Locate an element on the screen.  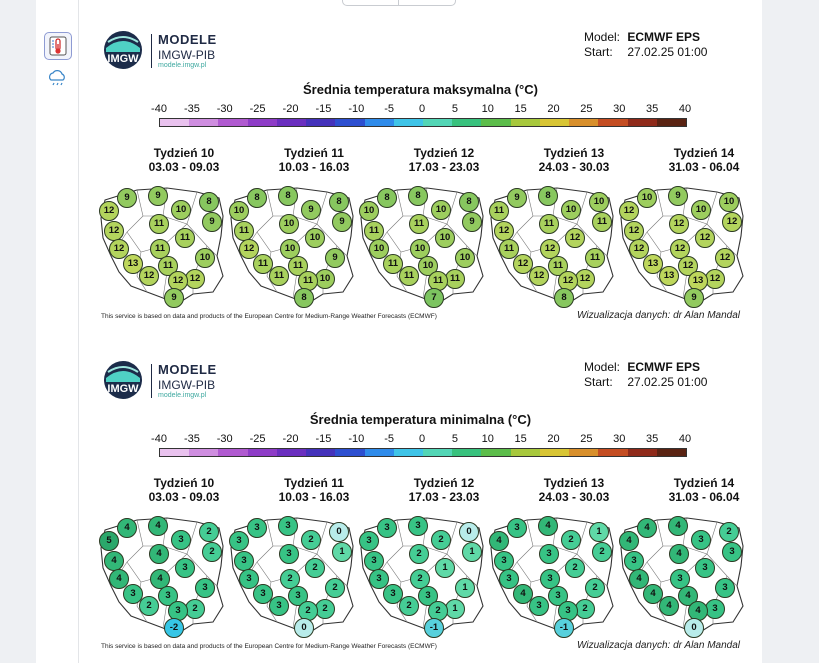
scale-label: -35 is located at coordinates (191, 109).